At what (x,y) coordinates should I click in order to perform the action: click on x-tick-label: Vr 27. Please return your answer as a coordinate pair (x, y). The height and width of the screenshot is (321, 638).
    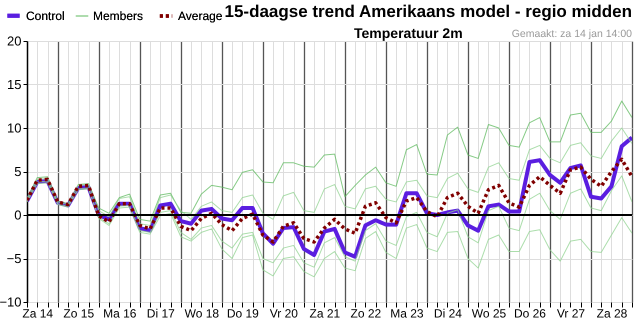
    Looking at the image, I should click on (571, 313).